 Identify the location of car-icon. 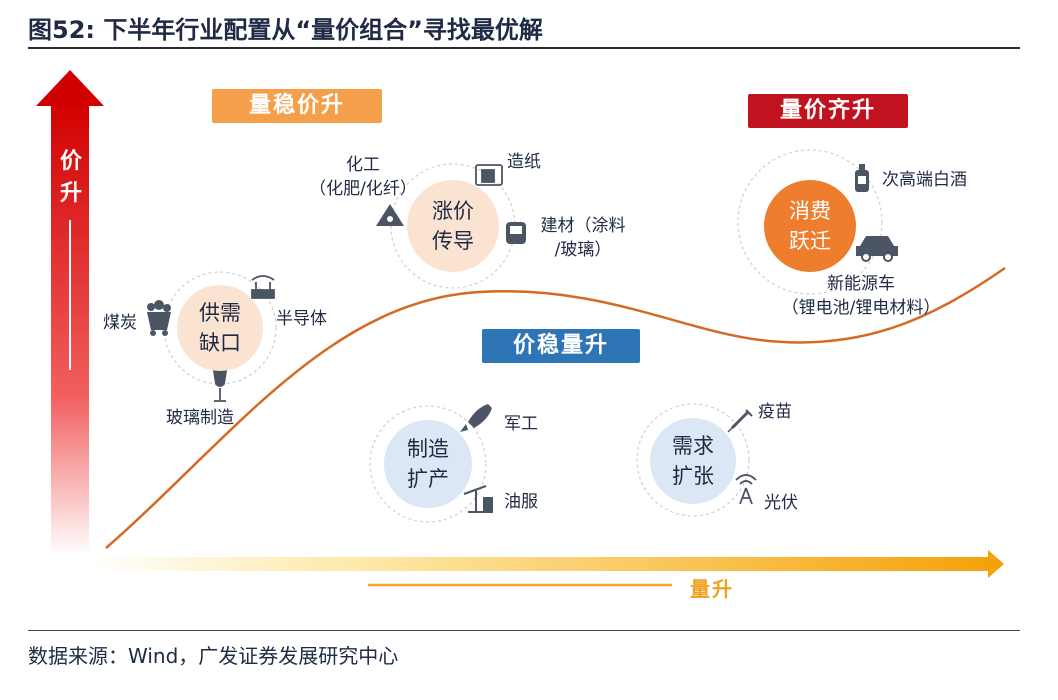
(877, 249).